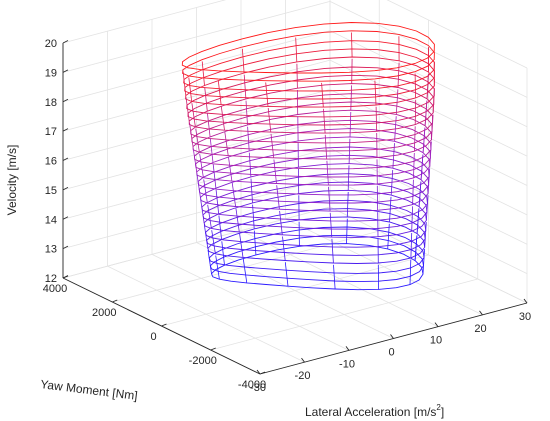  Describe the element at coordinates (258, 388) in the screenshot. I see `x-tick-label: -30` at that location.